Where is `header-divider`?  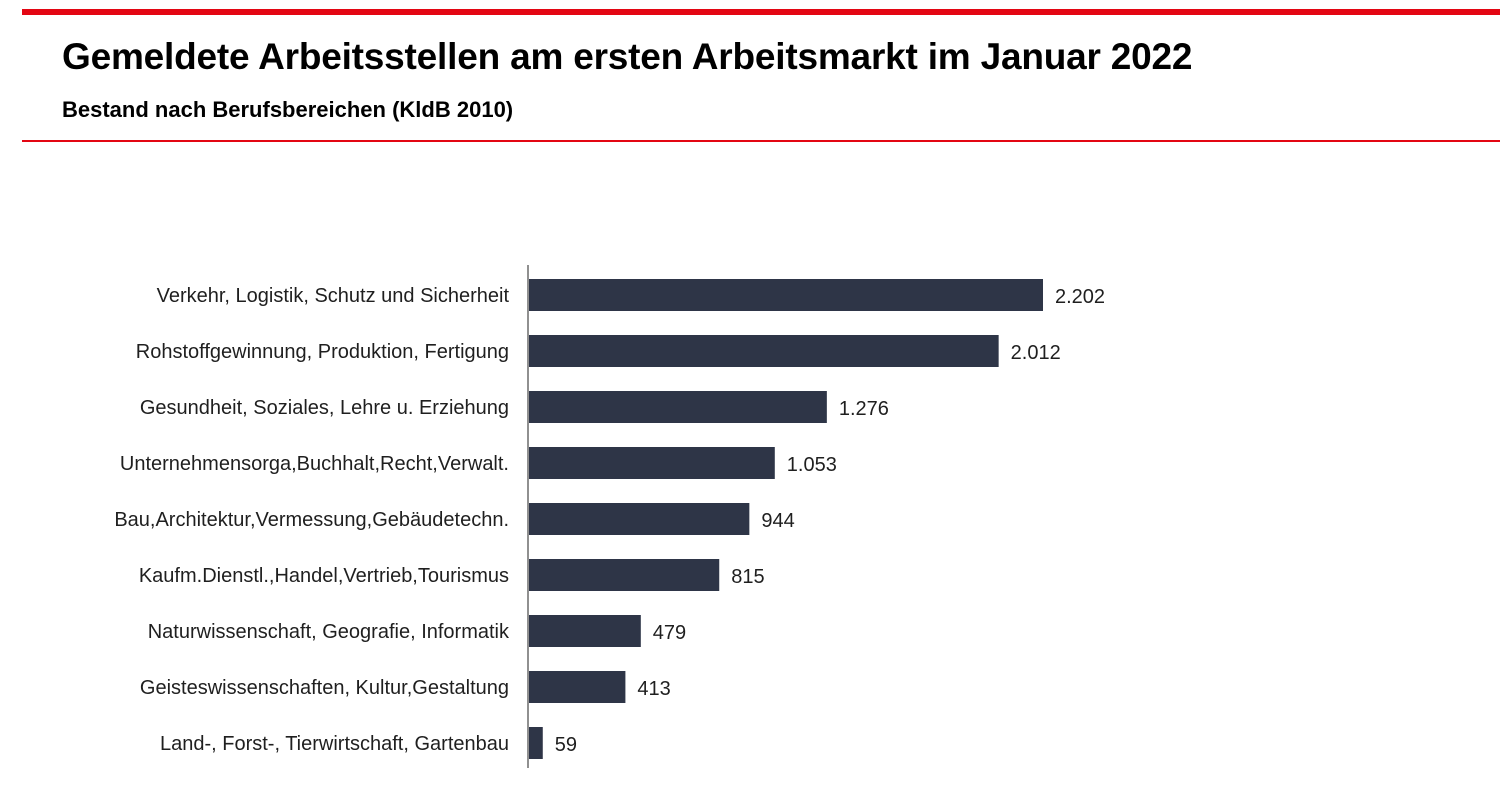 header-divider is located at coordinates (761, 141).